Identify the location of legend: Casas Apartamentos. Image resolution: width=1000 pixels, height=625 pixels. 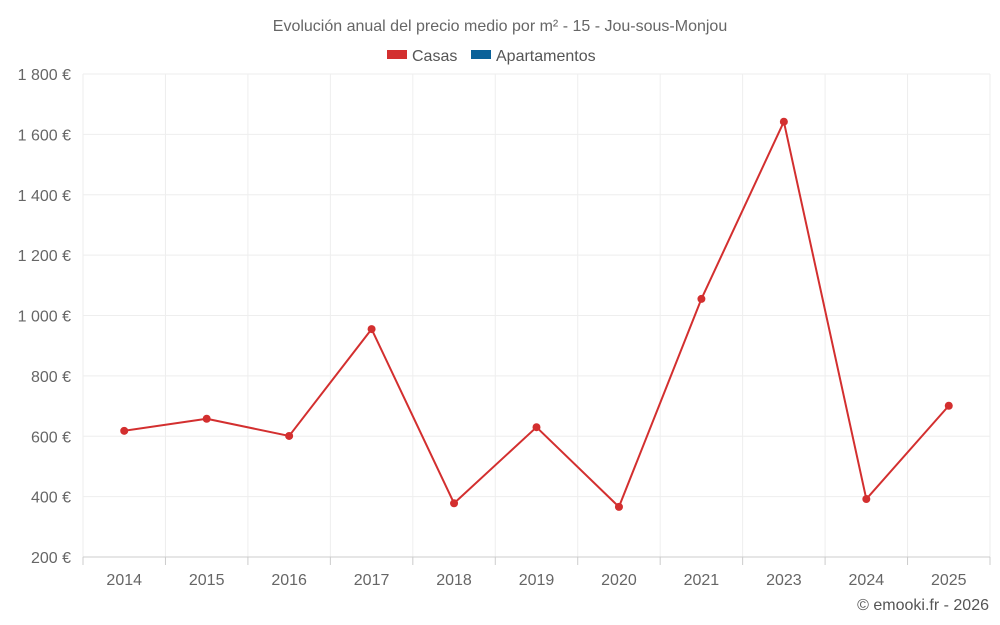
(491, 56).